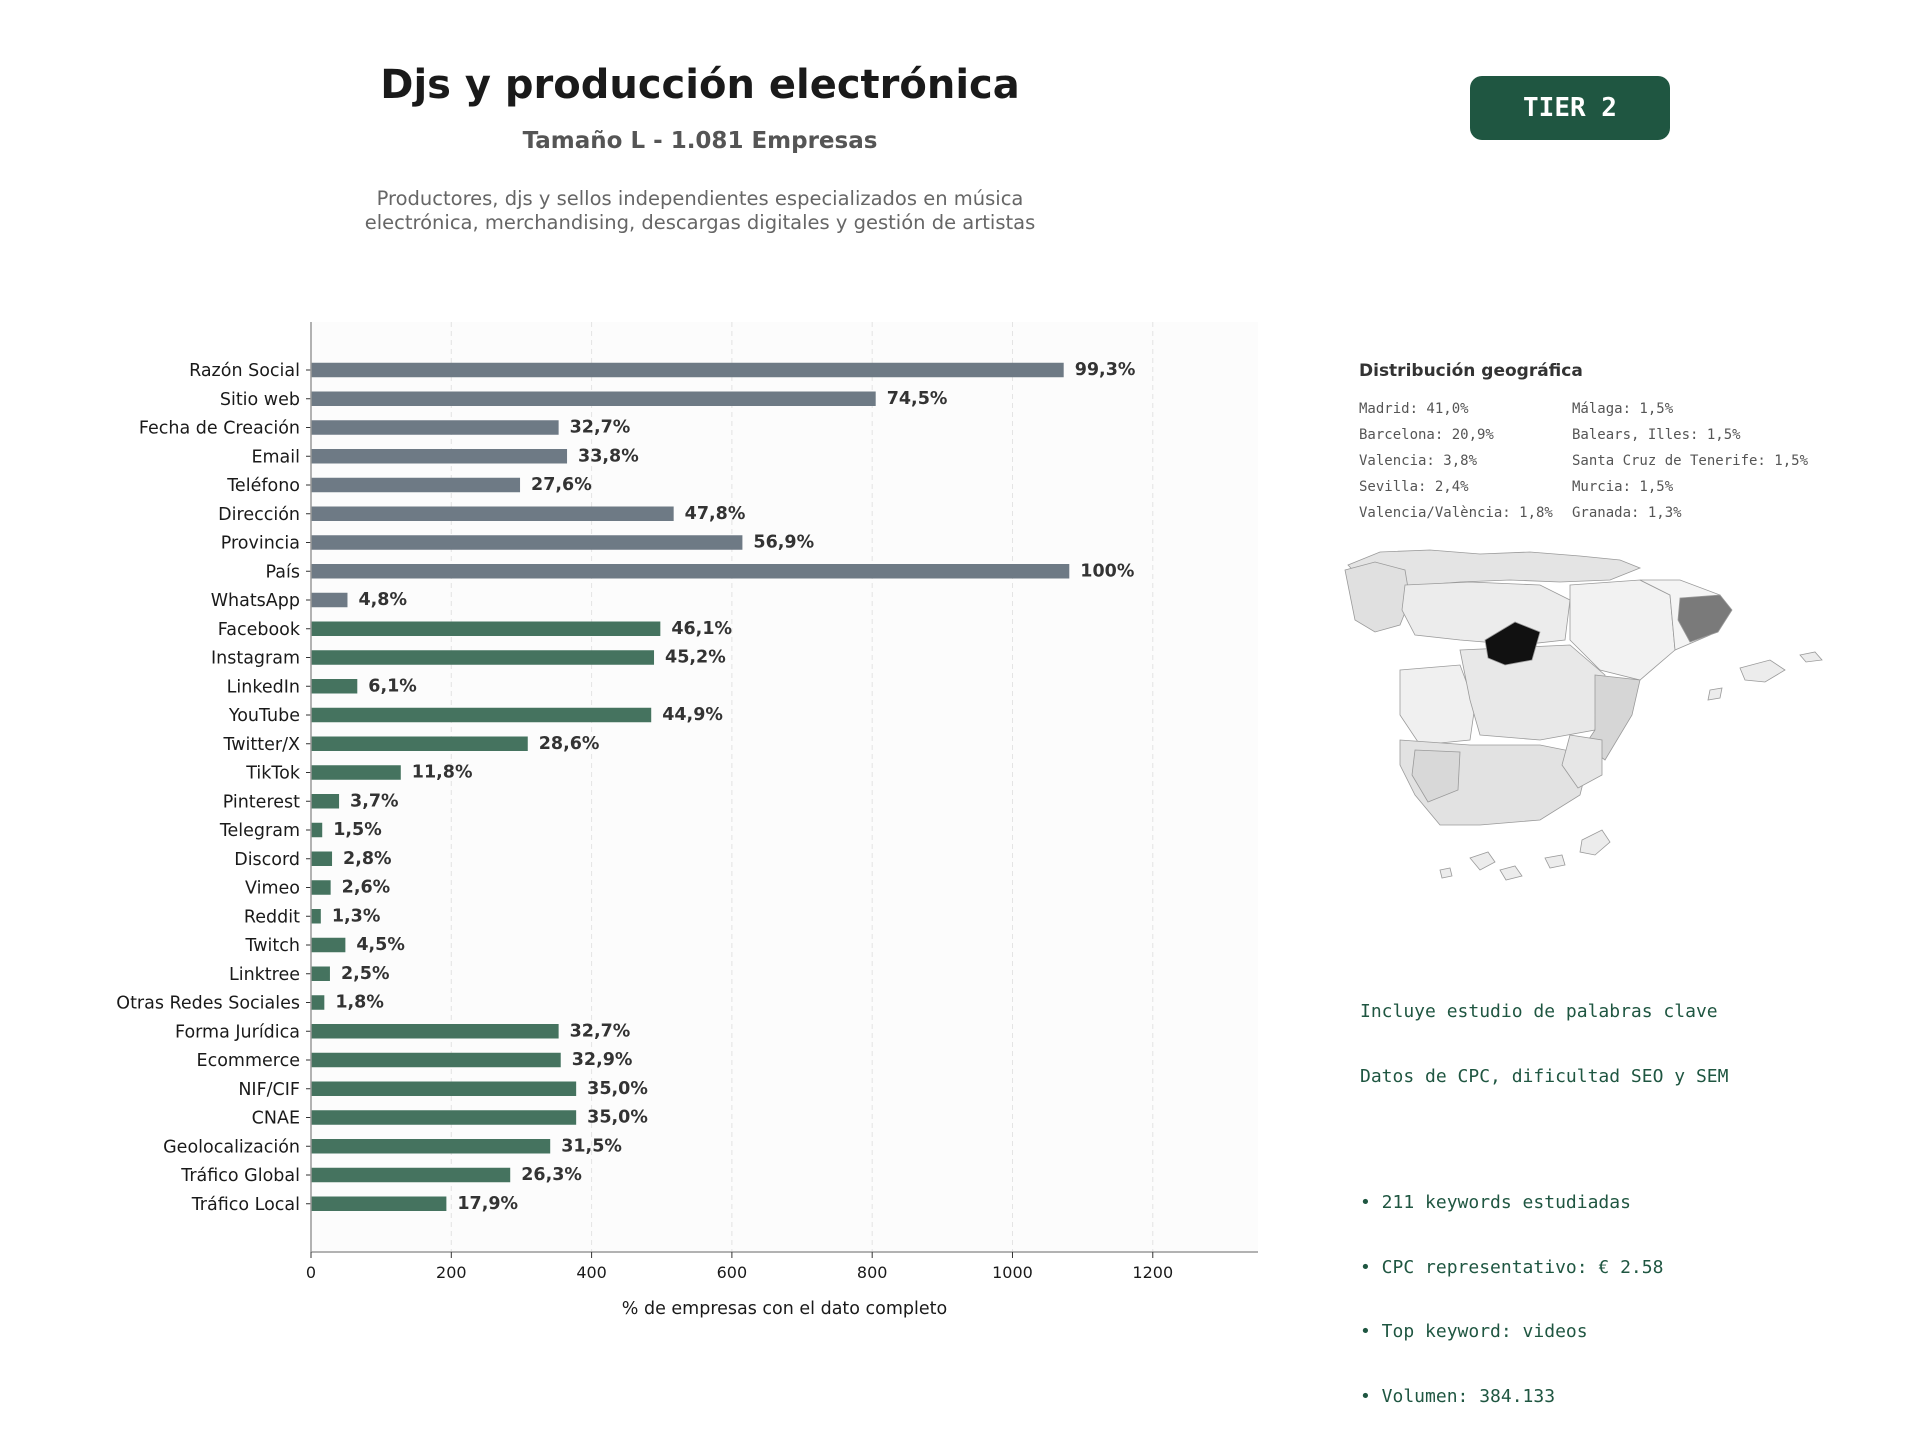 This screenshot has width=1920, height=1440. What do you see at coordinates (1377, 597) in the screenshot?
I see `map-region-galicia` at bounding box center [1377, 597].